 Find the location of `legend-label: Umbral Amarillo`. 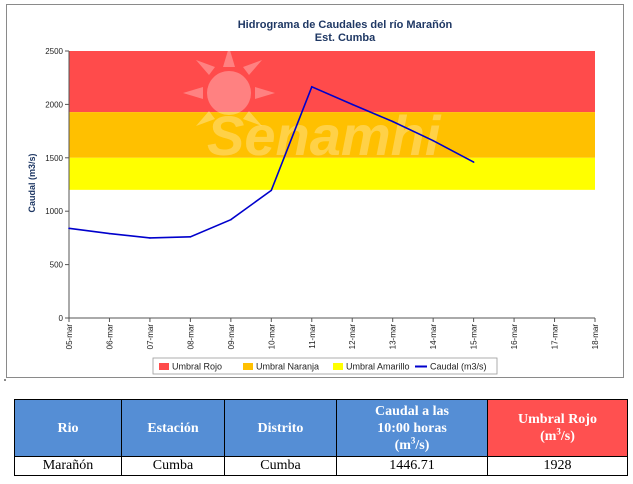

legend-label: Umbral Amarillo is located at coordinates (378, 367).